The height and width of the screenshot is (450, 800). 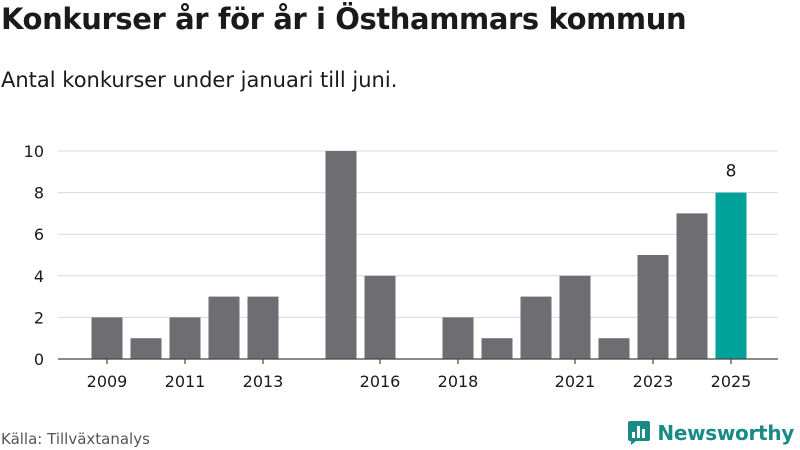 What do you see at coordinates (575, 381) in the screenshot?
I see `x-tick-label: 2021` at bounding box center [575, 381].